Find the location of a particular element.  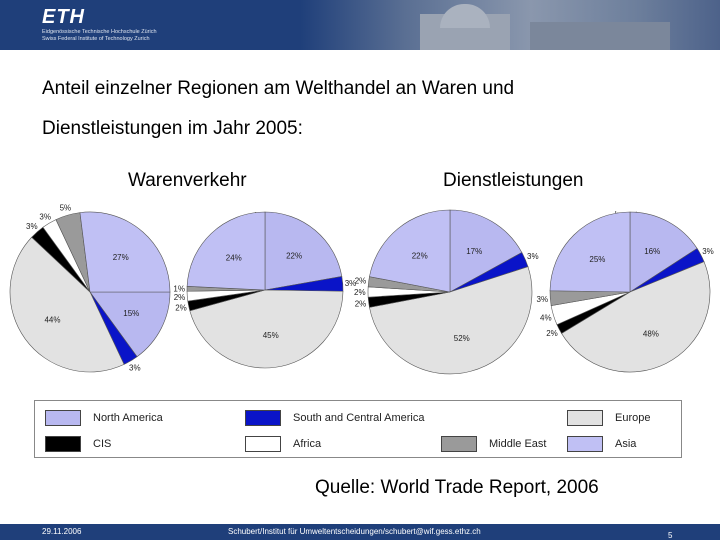

subtitle-dienstleistungen: Dienstleistungen is located at coordinates (513, 180).